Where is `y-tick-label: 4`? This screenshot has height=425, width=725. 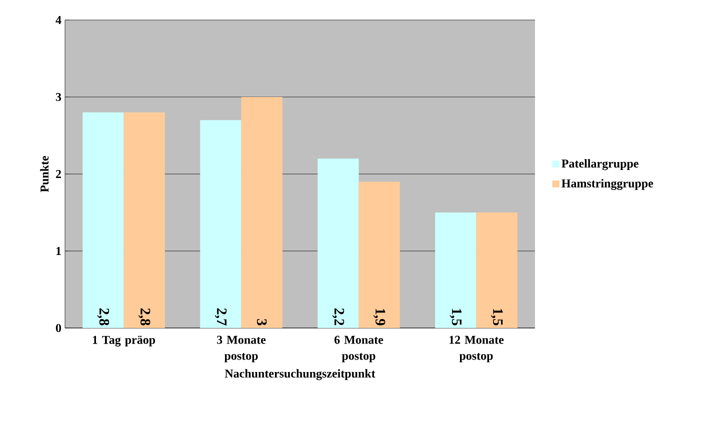
y-tick-label: 4 is located at coordinates (59, 20).